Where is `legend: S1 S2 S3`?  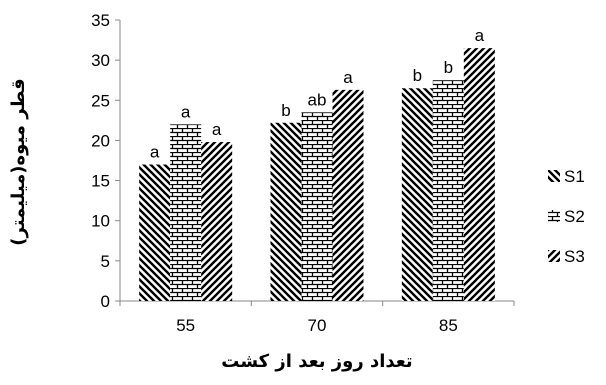 legend: S1 S2 S3 is located at coordinates (566, 216).